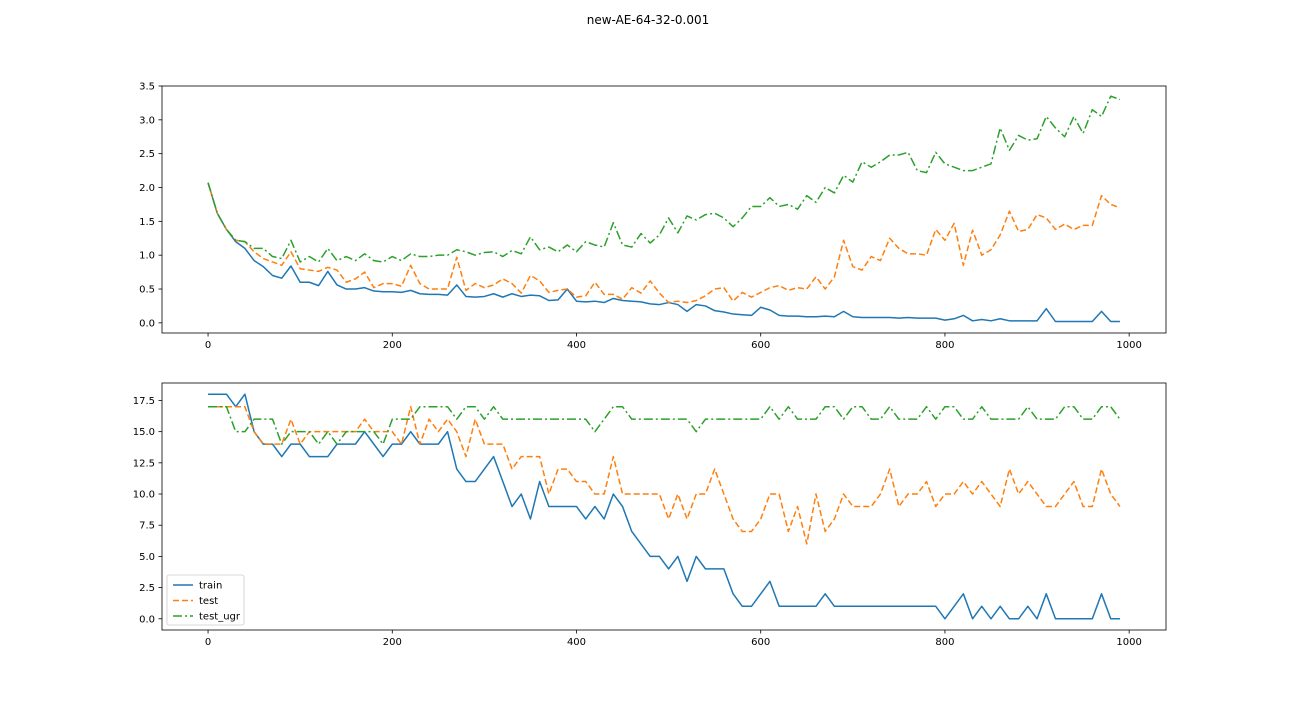  Describe the element at coordinates (144, 463) in the screenshot. I see `y-tick-label: 12.5` at that location.